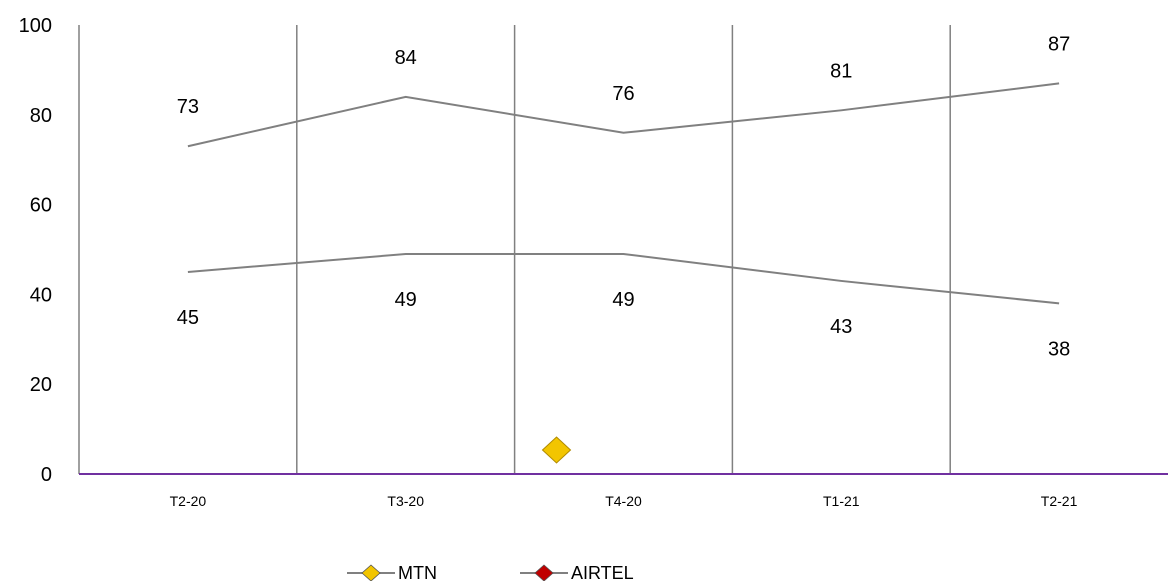 The height and width of the screenshot is (581, 1170). What do you see at coordinates (41, 116) in the screenshot?
I see `y-tick-label: 80` at bounding box center [41, 116].